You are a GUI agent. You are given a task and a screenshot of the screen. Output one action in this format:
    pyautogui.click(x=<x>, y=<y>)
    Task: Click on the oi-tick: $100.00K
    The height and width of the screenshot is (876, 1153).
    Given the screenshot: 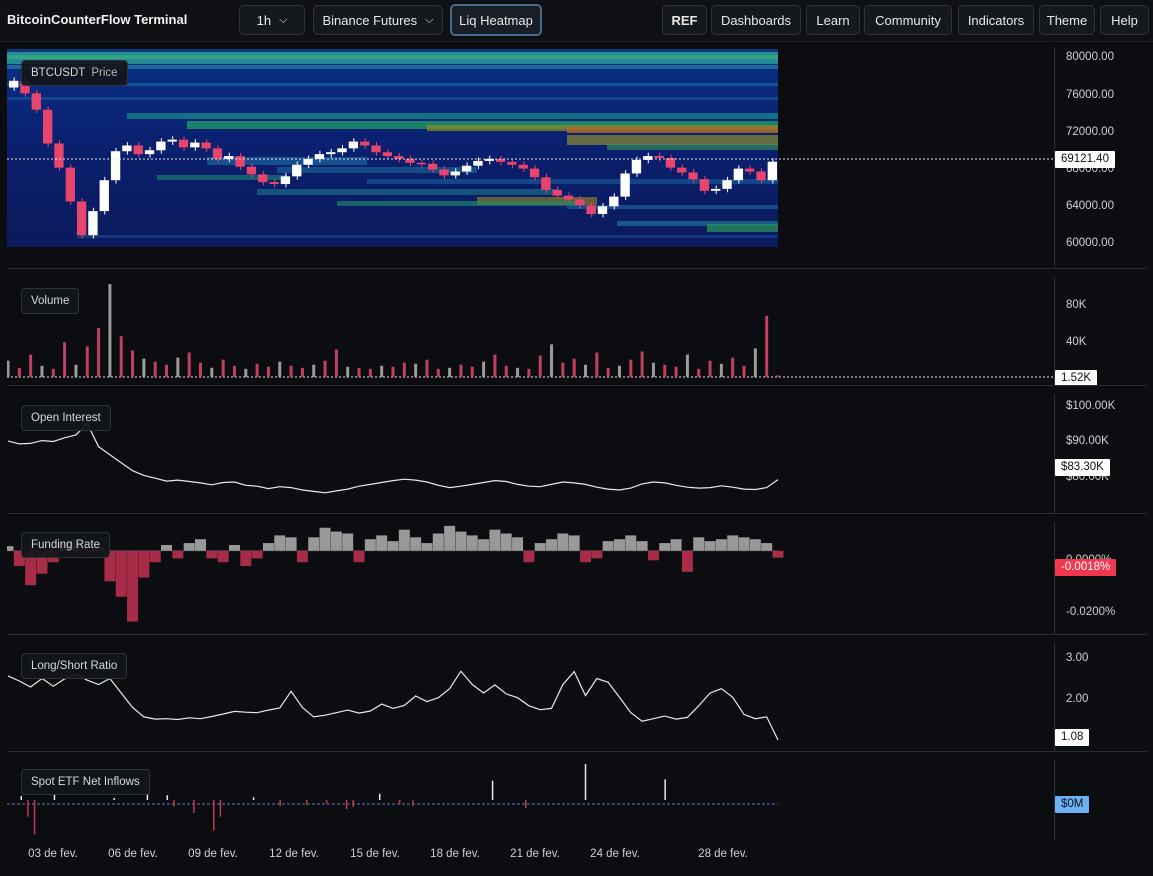 What is the action you would take?
    pyautogui.click(x=1091, y=406)
    